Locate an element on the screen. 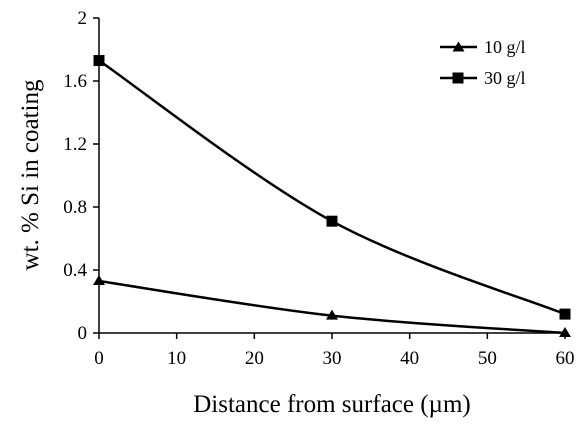 The height and width of the screenshot is (434, 579). x-ticks: 0 10 20 30 40 50 60 is located at coordinates (334, 351).